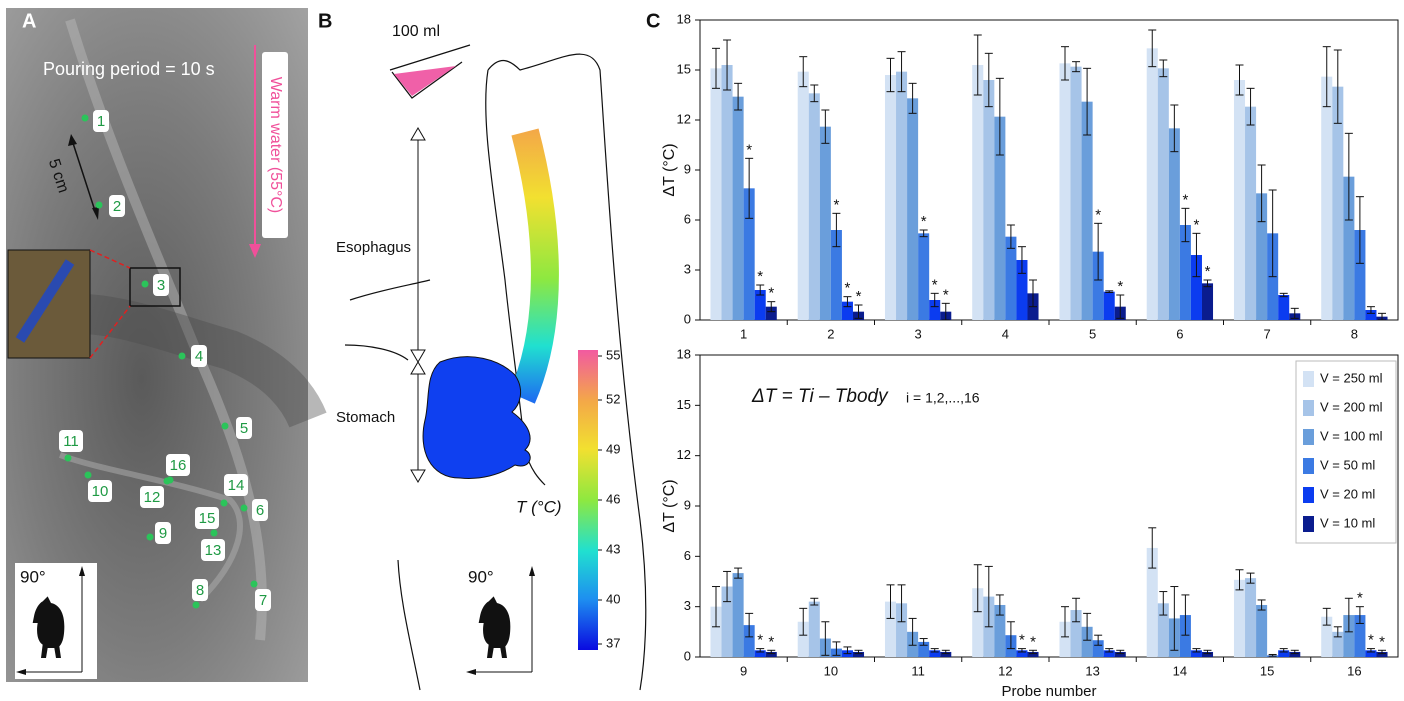  I want to click on y-tick-label: 12, so click(684, 454).